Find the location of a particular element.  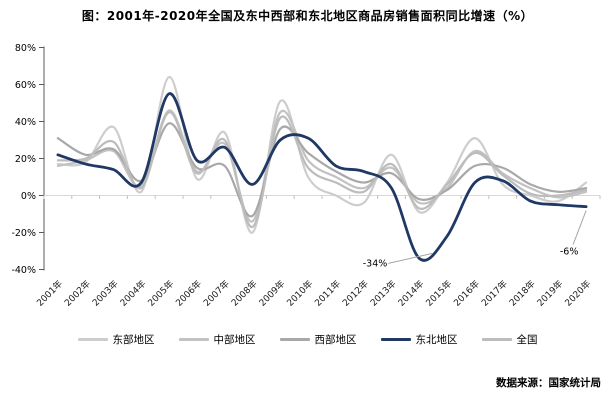

x-axis-label: 2002年 is located at coordinates (77, 293).